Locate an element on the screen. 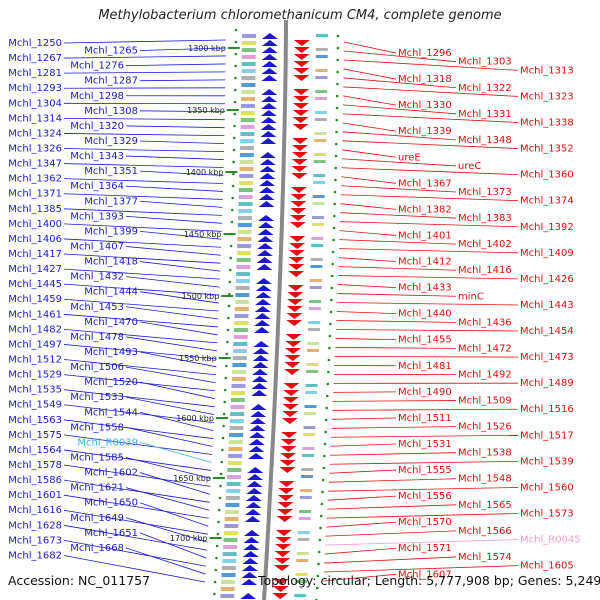 Image resolution: width=600 pixels, height=600 pixels. scale-tick-label: 1500 kbp is located at coordinates (201, 296).